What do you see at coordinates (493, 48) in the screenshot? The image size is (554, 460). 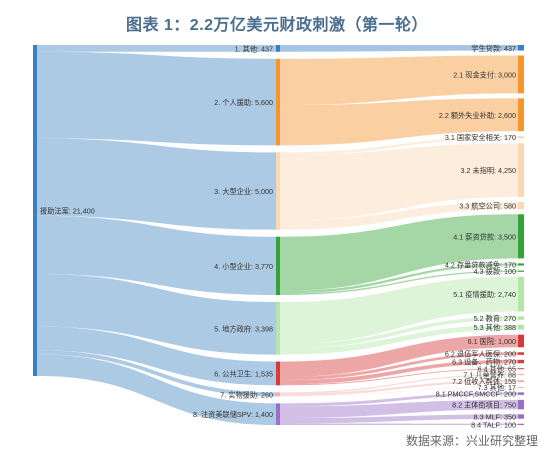 I see `label-item-0: 学生贷款: 437` at bounding box center [493, 48].